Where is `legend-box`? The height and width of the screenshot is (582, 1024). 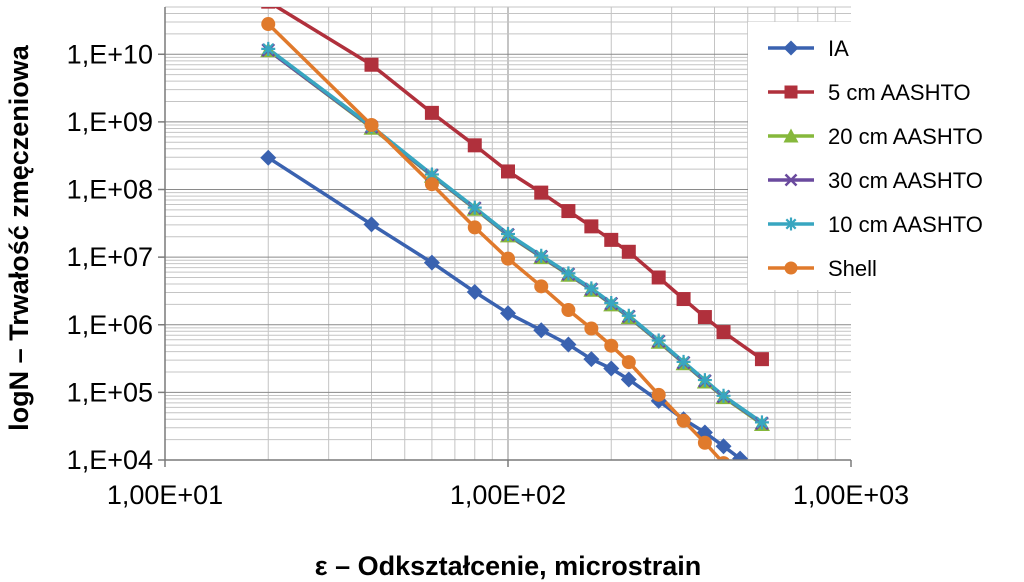
legend-box is located at coordinates (886, 156).